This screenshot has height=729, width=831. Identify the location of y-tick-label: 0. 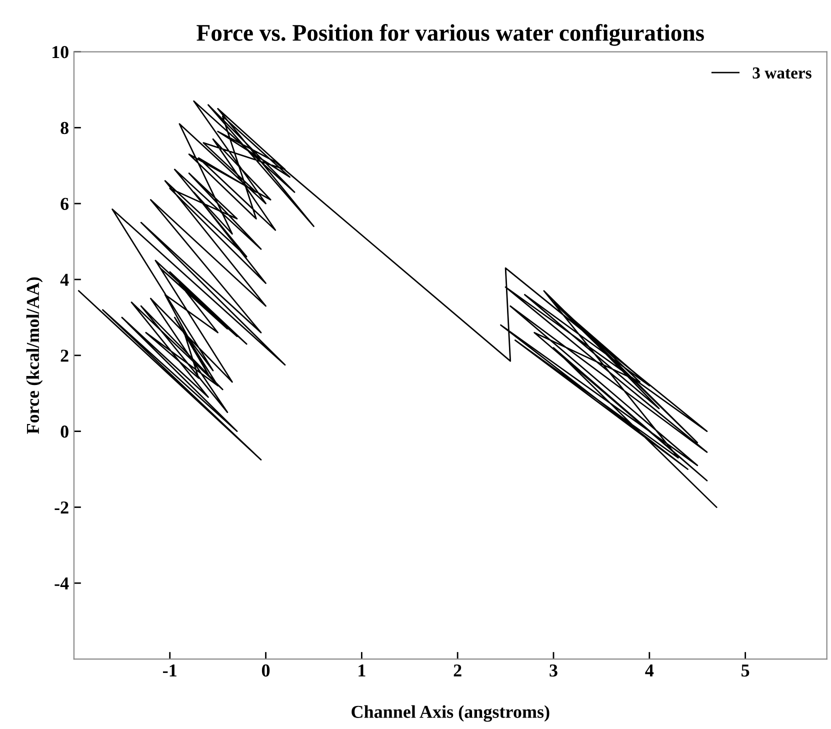
(64, 432).